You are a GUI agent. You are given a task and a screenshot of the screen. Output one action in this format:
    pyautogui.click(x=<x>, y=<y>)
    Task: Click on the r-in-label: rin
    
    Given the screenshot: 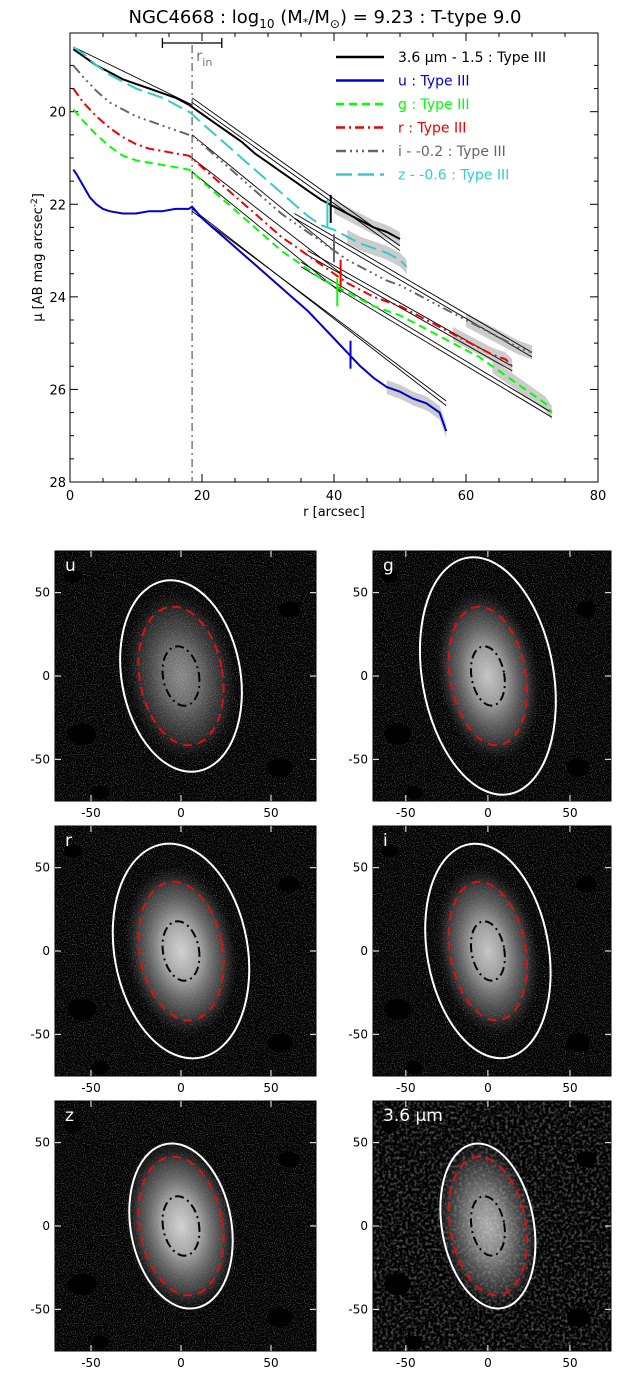 What is the action you would take?
    pyautogui.click(x=204, y=58)
    